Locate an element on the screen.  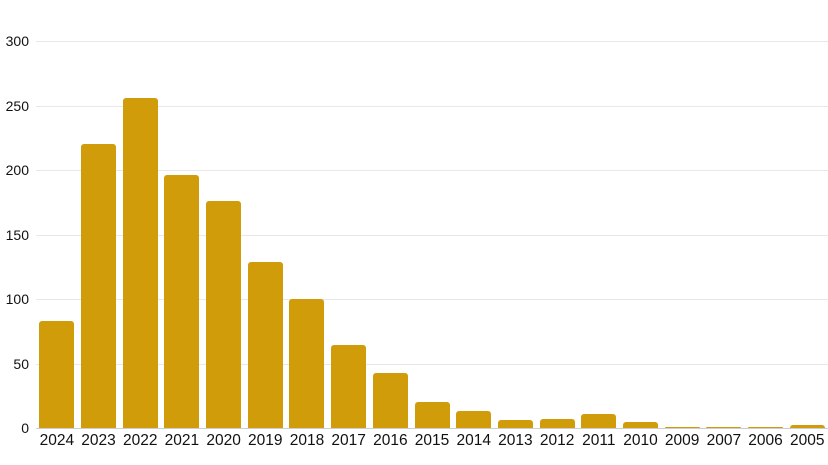
y-tick-label: 250 is located at coordinates (17, 105).